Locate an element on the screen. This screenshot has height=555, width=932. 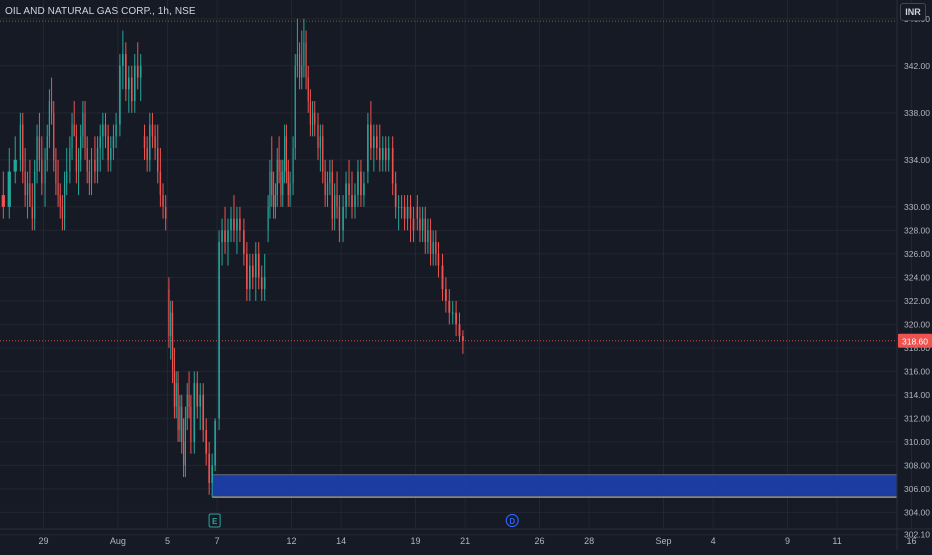
currency-button: INR is located at coordinates (913, 12).